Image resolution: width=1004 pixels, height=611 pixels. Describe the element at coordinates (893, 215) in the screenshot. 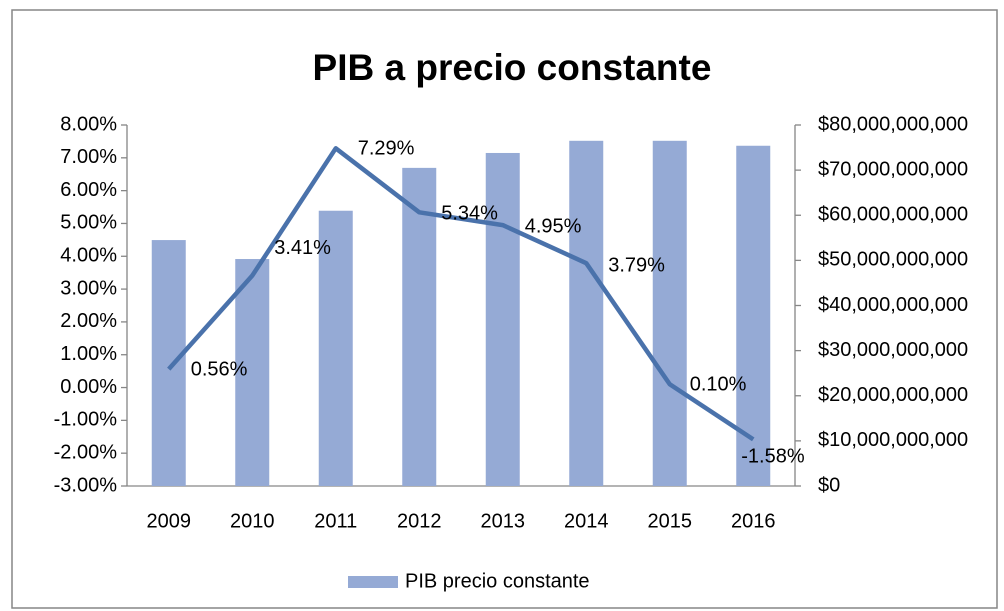

I see `y2-tick-label: $60,000,000,000` at that location.